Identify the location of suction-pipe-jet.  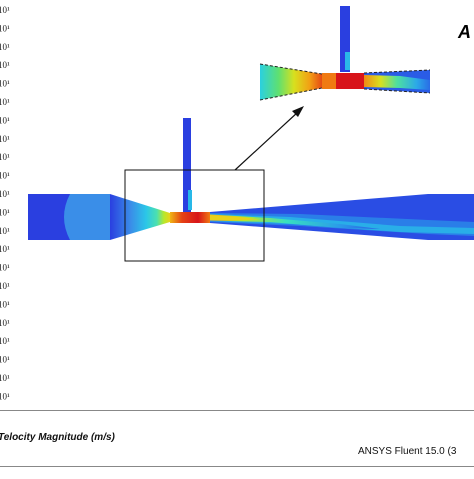
(190, 200).